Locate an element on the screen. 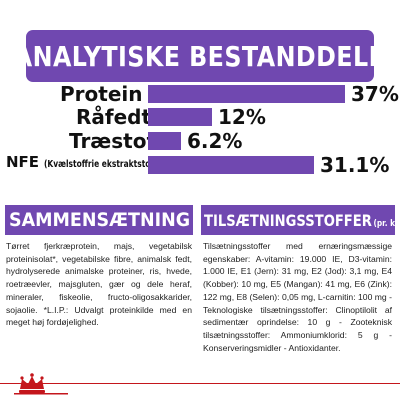 Image resolution: width=400 pixels, height=400 pixels. analysis-value: 37% is located at coordinates (375, 94).